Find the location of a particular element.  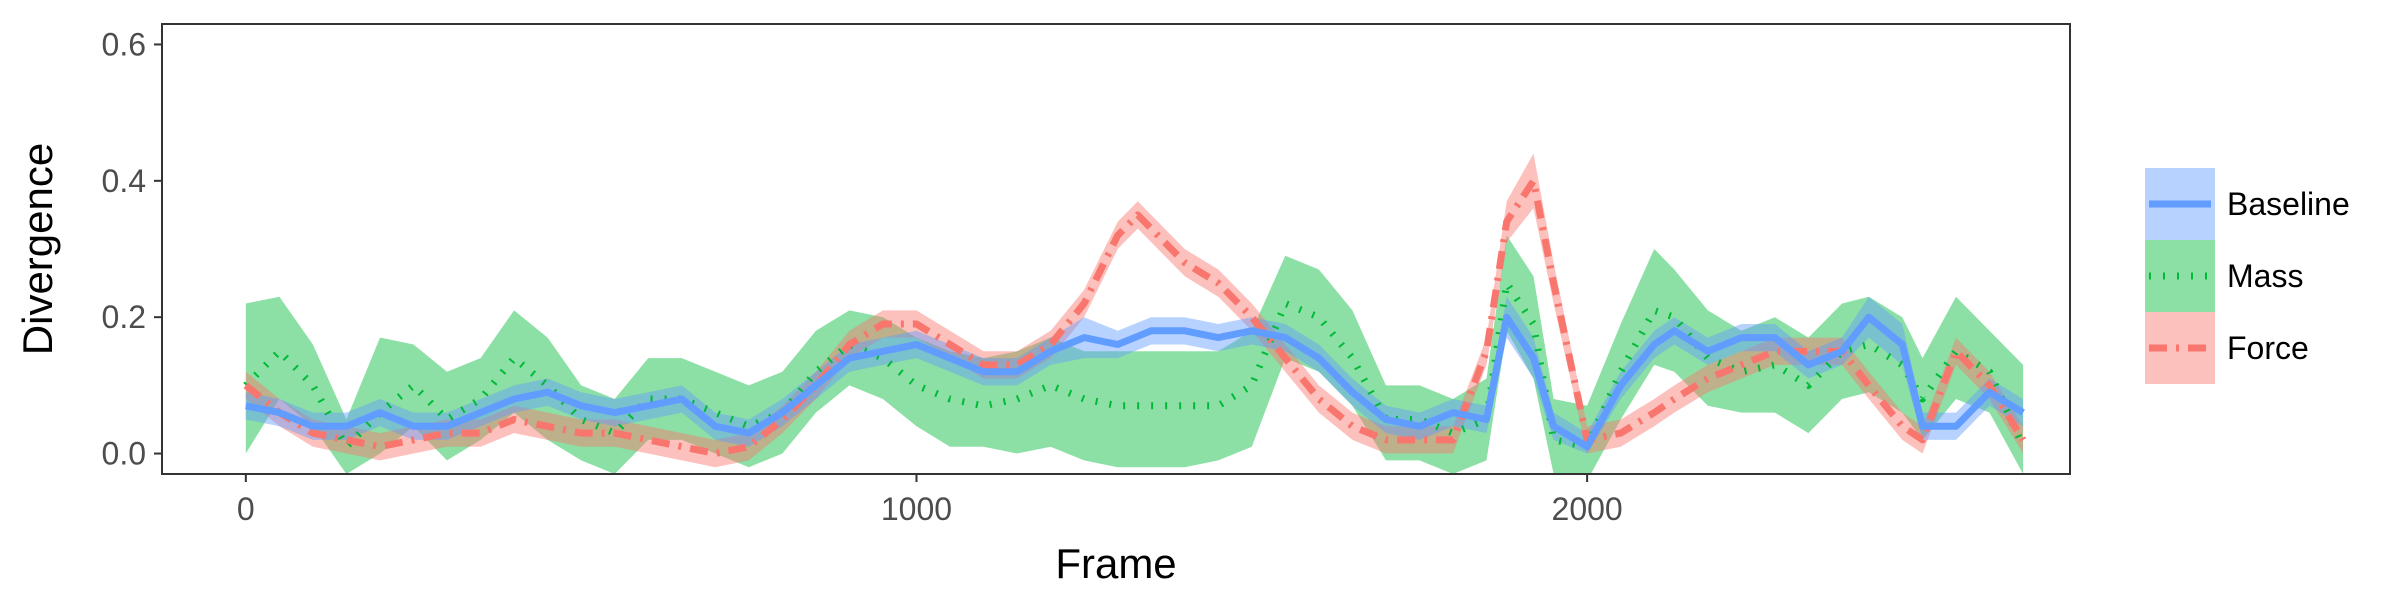

y-axis: 0.0 0.2 0.4 0.6 is located at coordinates (132, 249).